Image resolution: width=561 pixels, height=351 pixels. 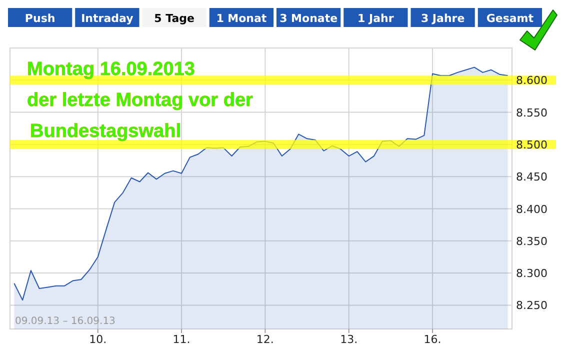 What do you see at coordinates (181, 339) in the screenshot?
I see `x-tick-label: 11.` at bounding box center [181, 339].